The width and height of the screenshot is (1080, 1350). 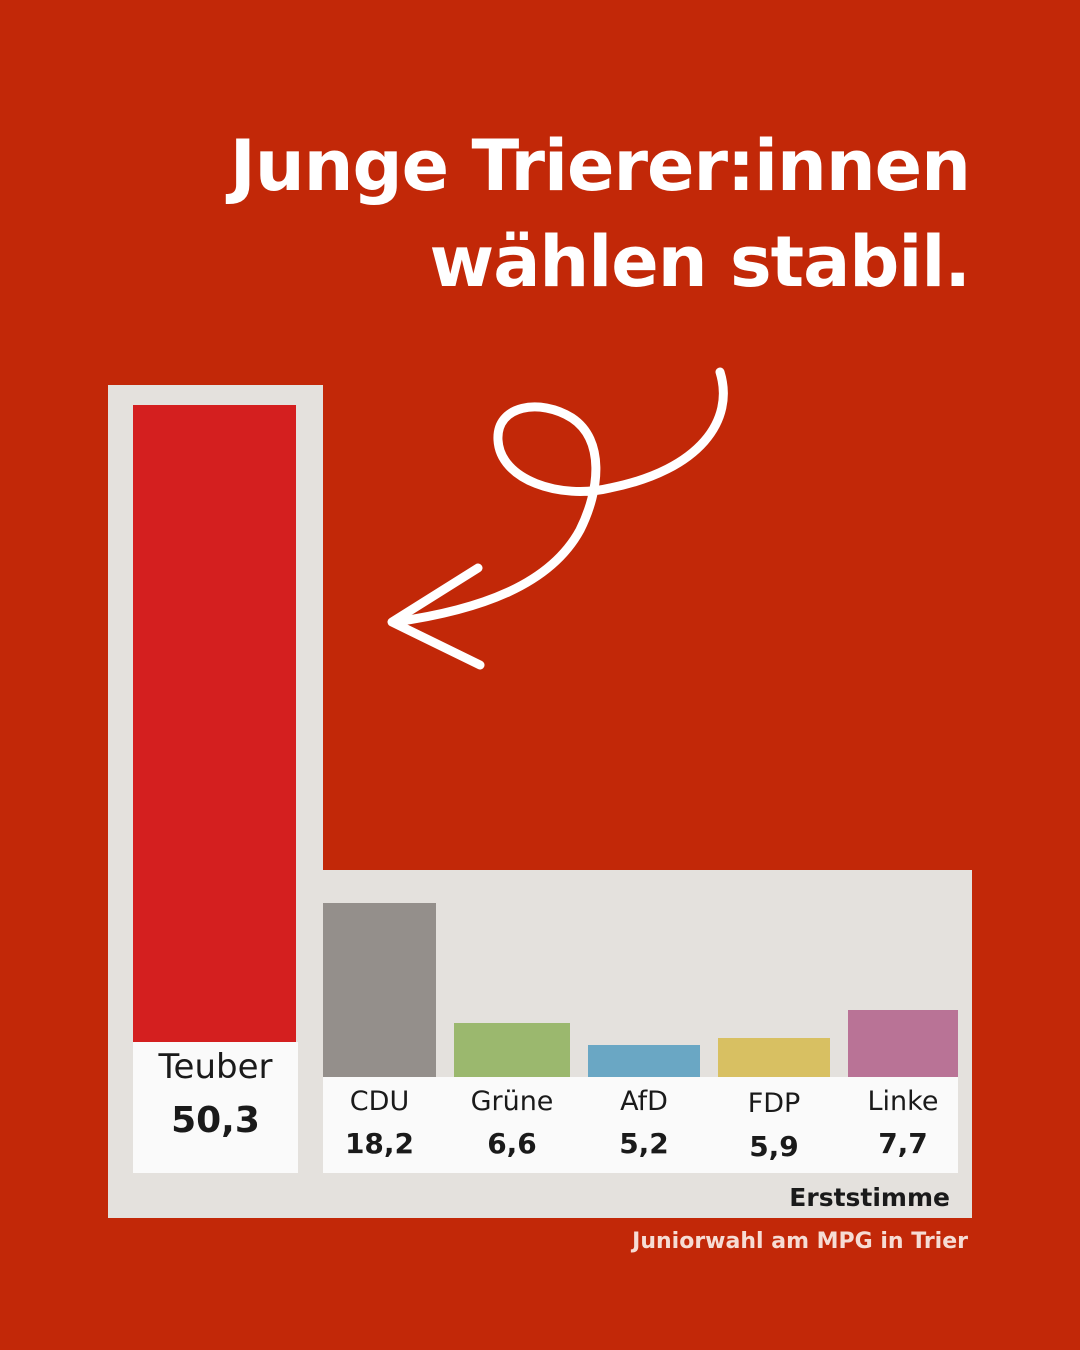 I want to click on bar-cdu, so click(x=379, y=990).